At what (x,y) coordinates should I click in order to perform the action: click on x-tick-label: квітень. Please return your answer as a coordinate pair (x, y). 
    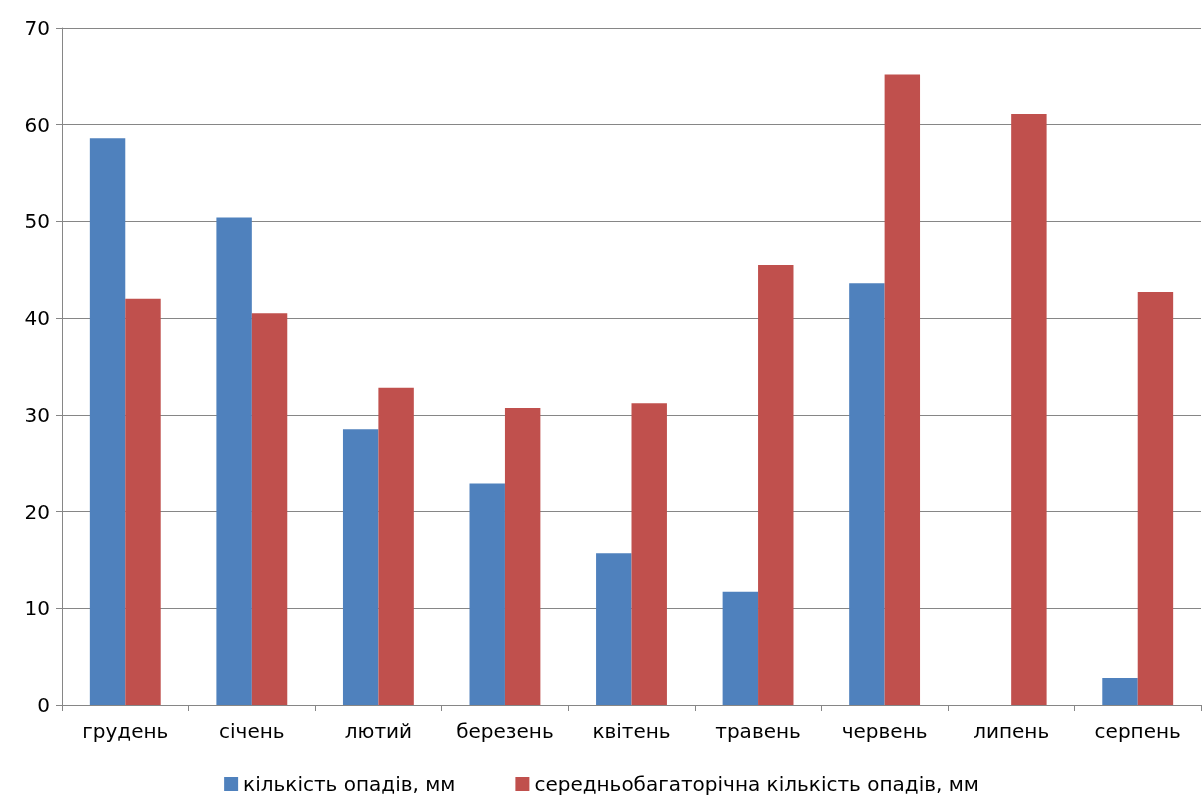
    Looking at the image, I should click on (631, 731).